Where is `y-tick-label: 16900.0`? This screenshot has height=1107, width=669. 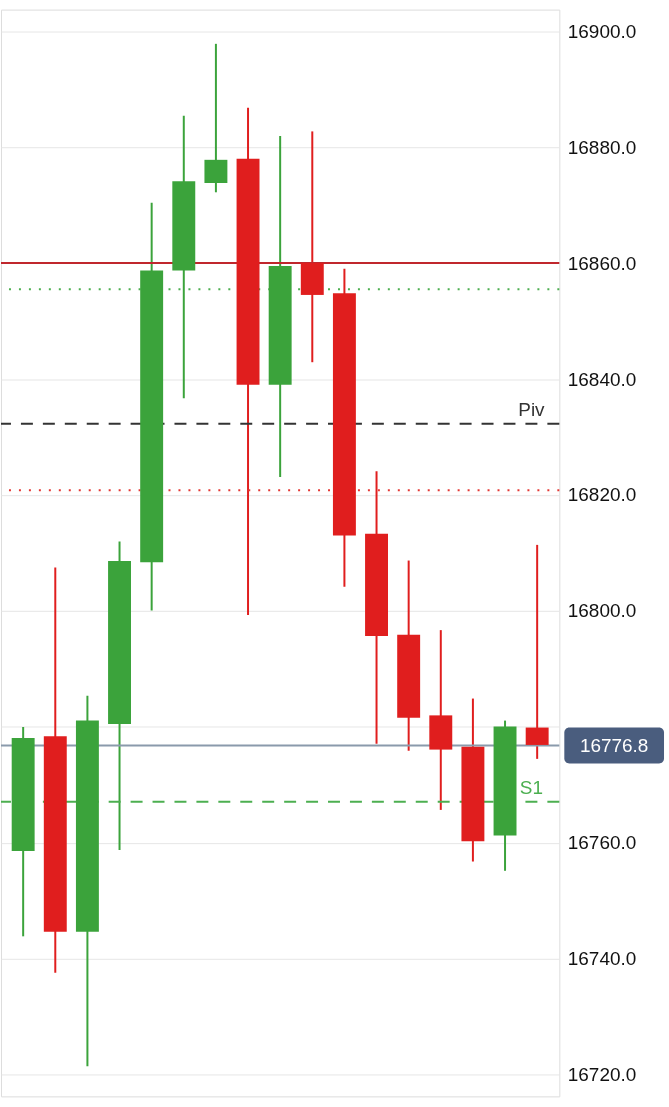
y-tick-label: 16900.0 is located at coordinates (602, 31).